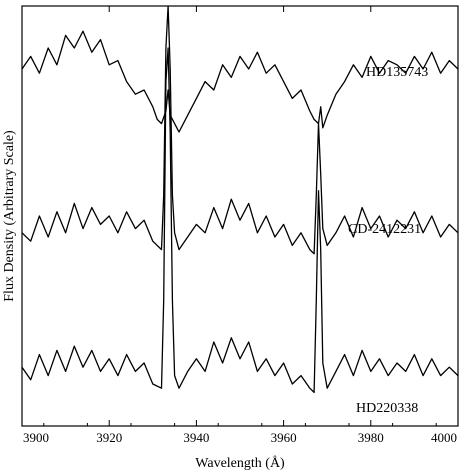 The image size is (474, 474). Describe the element at coordinates (196, 437) in the screenshot. I see `x-tick-label: 3940` at that location.